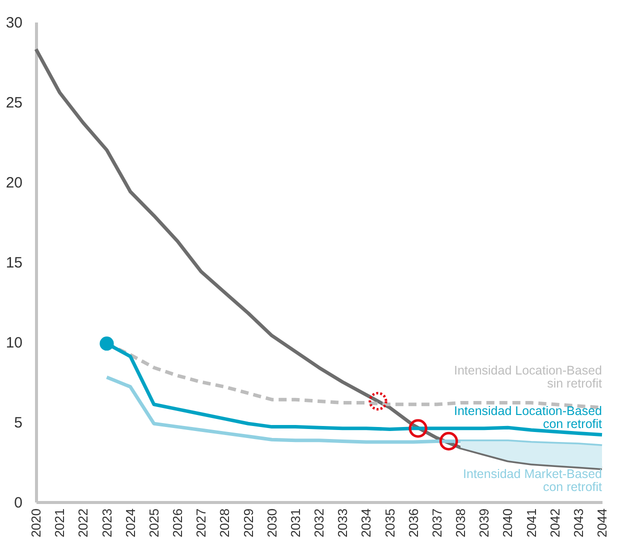 This screenshot has height=549, width=630. What do you see at coordinates (460, 523) in the screenshot?
I see `x-tick-label: 2038` at bounding box center [460, 523].